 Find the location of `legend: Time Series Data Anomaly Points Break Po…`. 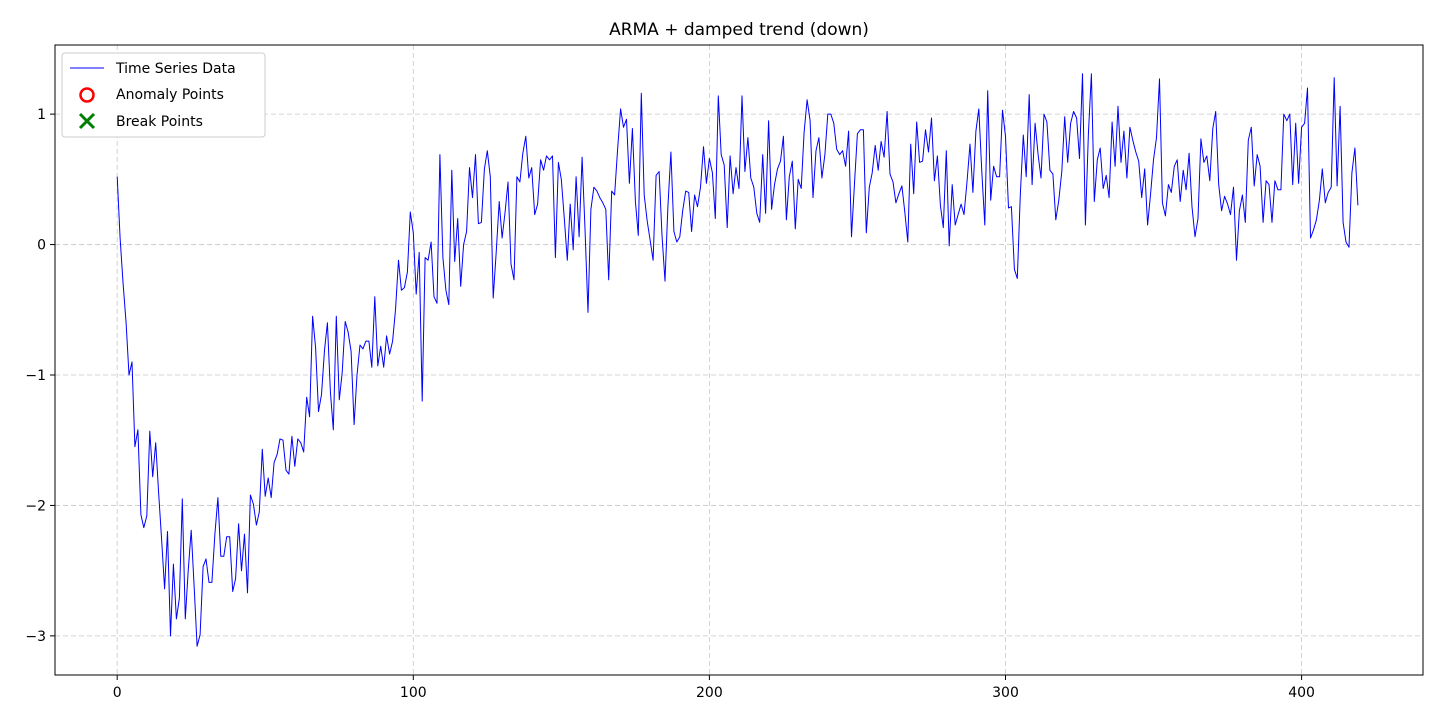

legend: Time Series Data Anomaly Points Break Po… is located at coordinates (163, 95).